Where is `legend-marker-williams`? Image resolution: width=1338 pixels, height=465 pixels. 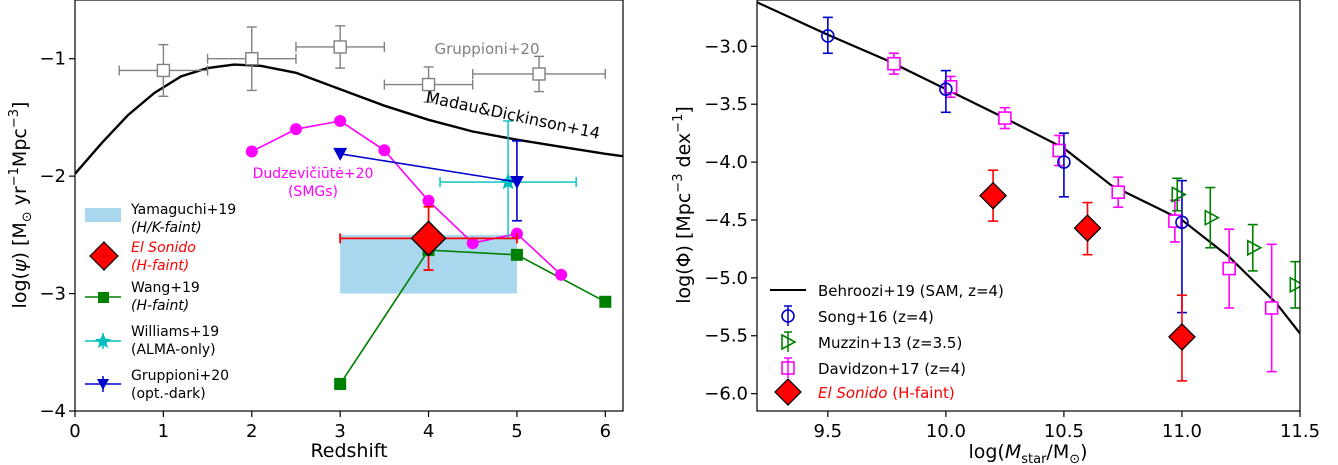
legend-marker-williams is located at coordinates (103, 340).